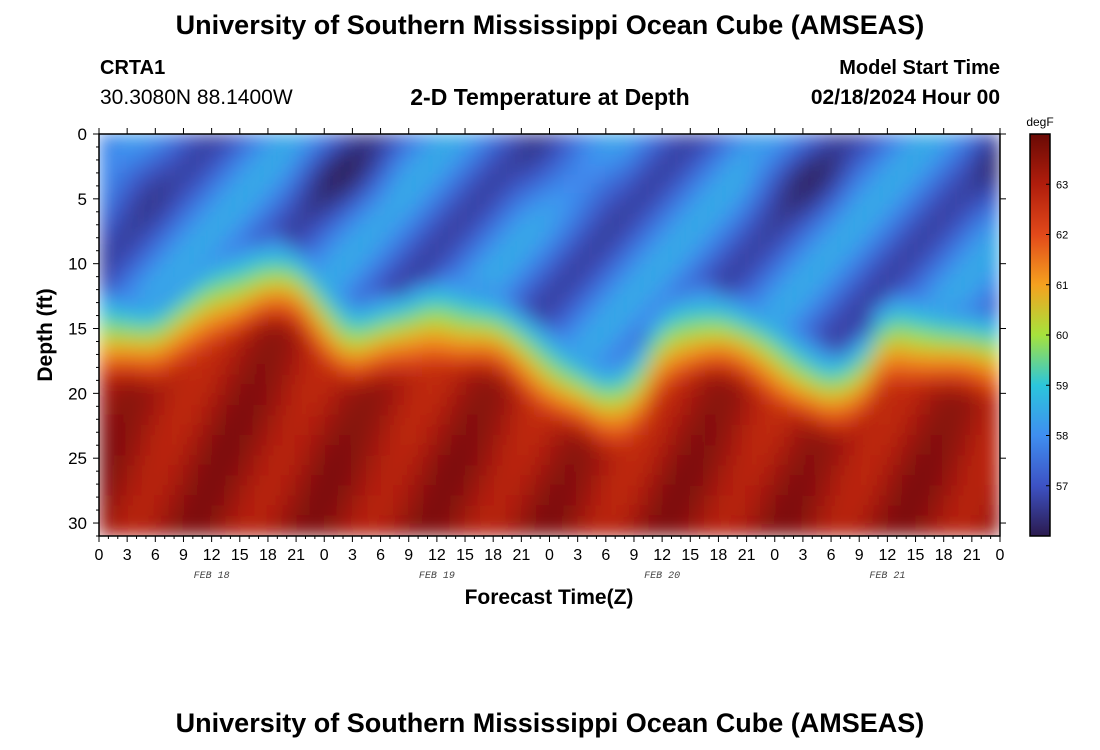 The image size is (1100, 750). I want to click on y-tick-label: 30, so click(77, 523).